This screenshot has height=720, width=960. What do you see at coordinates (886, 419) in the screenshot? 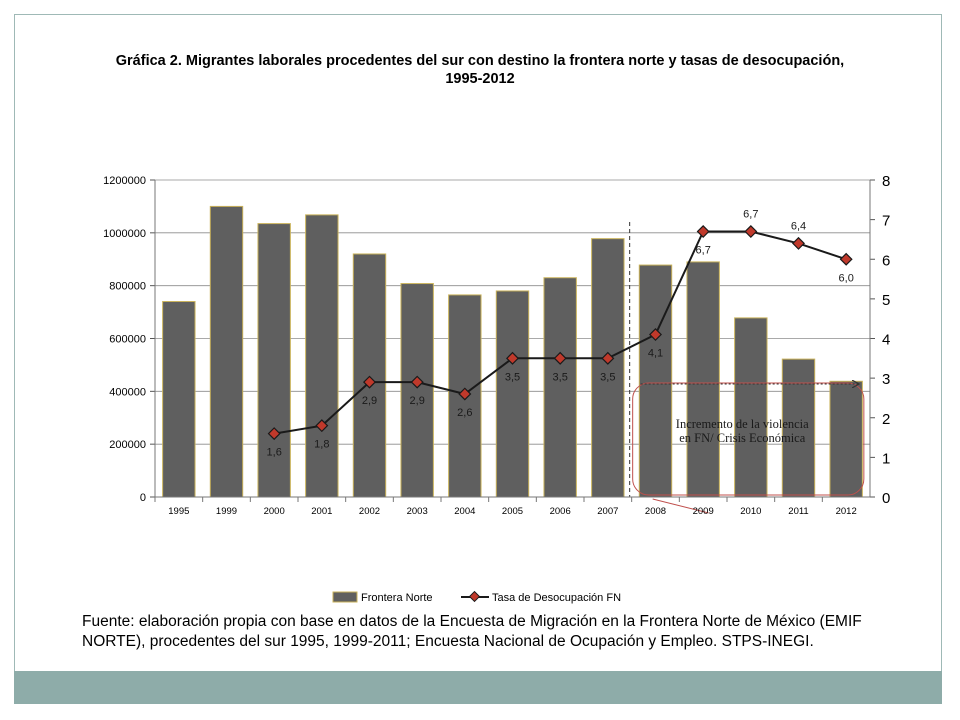
I see `y-right-tick-label: 2` at bounding box center [886, 419].